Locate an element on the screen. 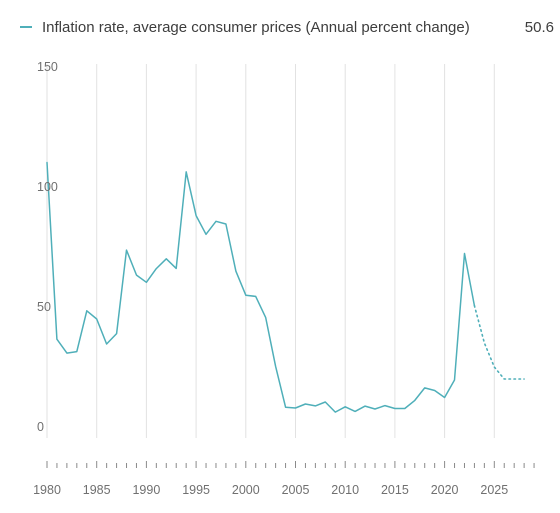 The image size is (560, 513). y-axis-tick-labels: 150 100 50 0 is located at coordinates (47, 247).